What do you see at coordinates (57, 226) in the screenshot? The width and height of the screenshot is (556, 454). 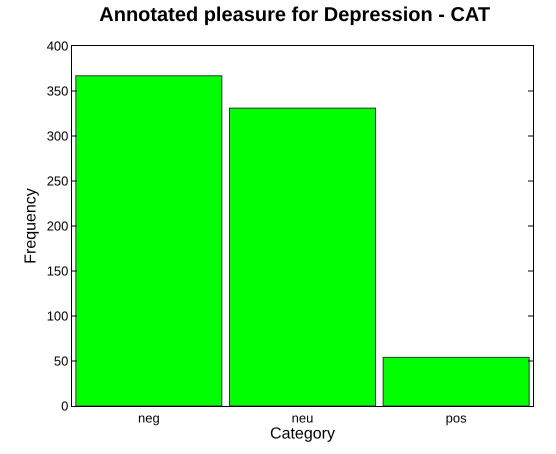 I see `y-tick-label: 200` at bounding box center [57, 226].